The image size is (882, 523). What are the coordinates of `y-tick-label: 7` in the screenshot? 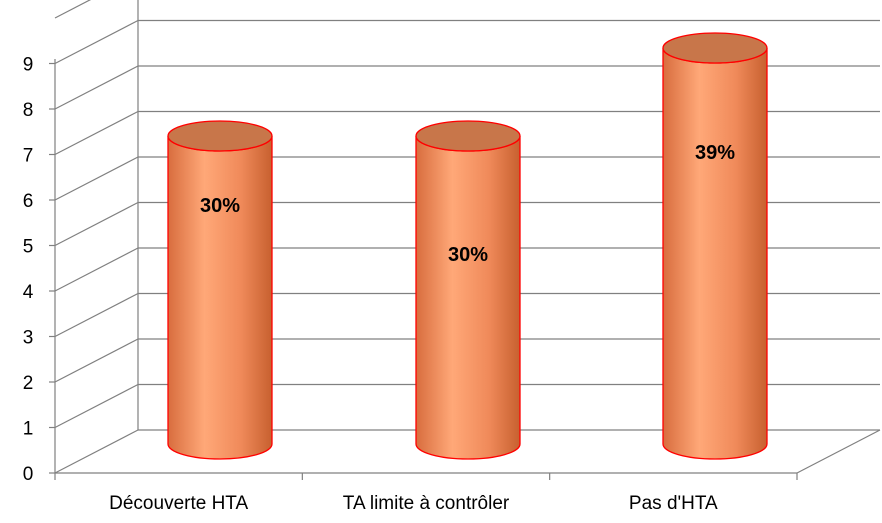 It's located at (28, 156).